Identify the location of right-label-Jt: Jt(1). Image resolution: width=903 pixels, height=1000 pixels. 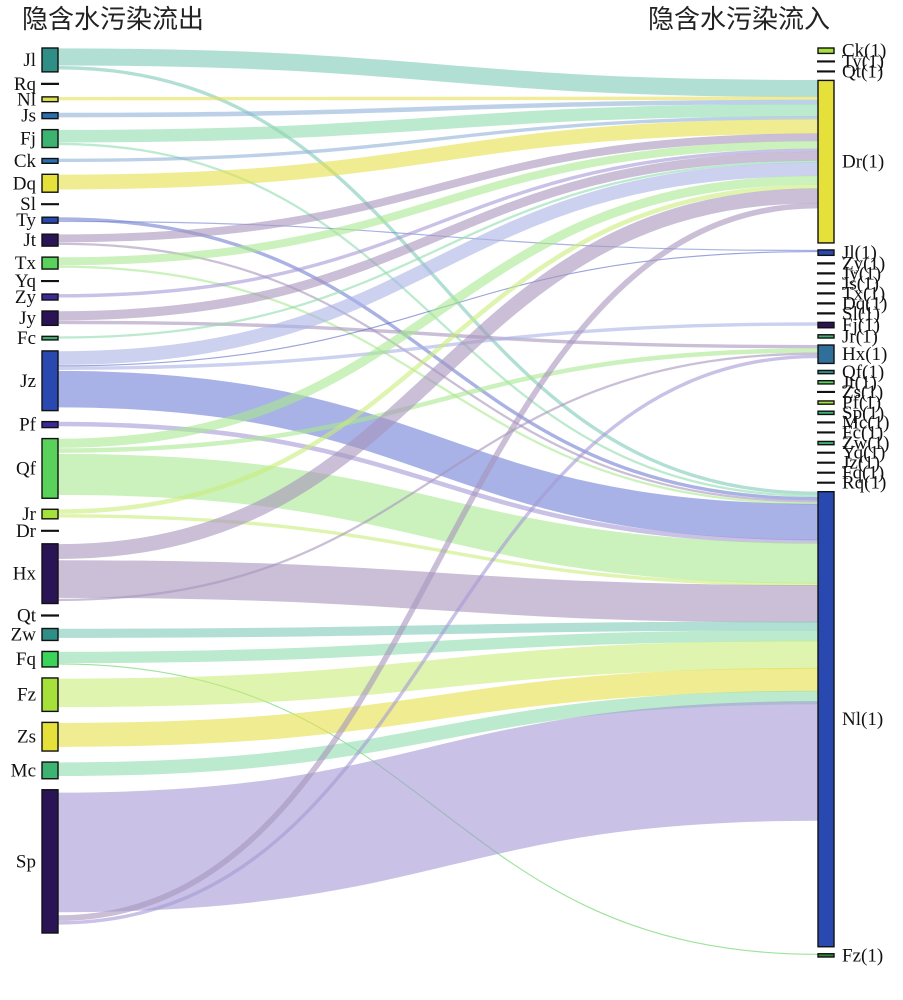
(859, 382).